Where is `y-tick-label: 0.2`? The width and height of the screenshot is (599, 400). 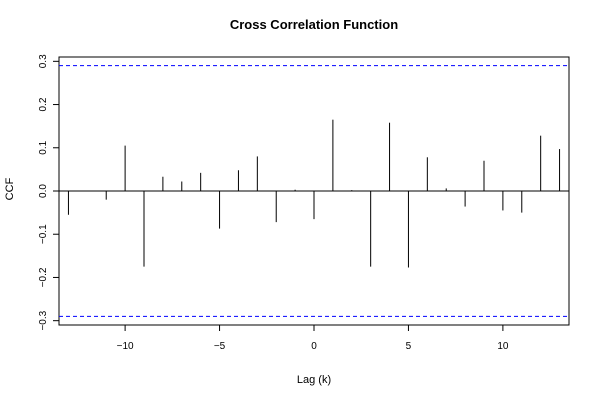
y-tick-label: 0.2 is located at coordinates (43, 104).